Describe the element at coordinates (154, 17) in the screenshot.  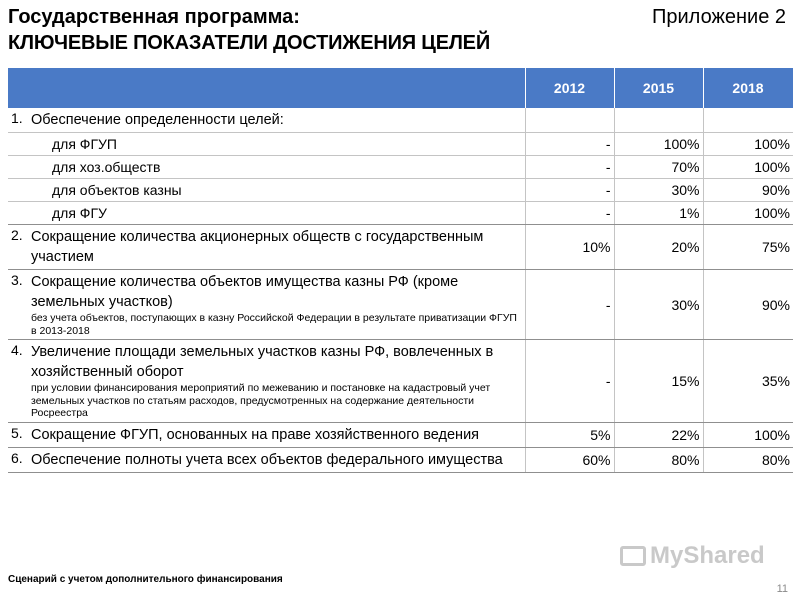
I see `page-title-line1: Государственная программа:` at that location.